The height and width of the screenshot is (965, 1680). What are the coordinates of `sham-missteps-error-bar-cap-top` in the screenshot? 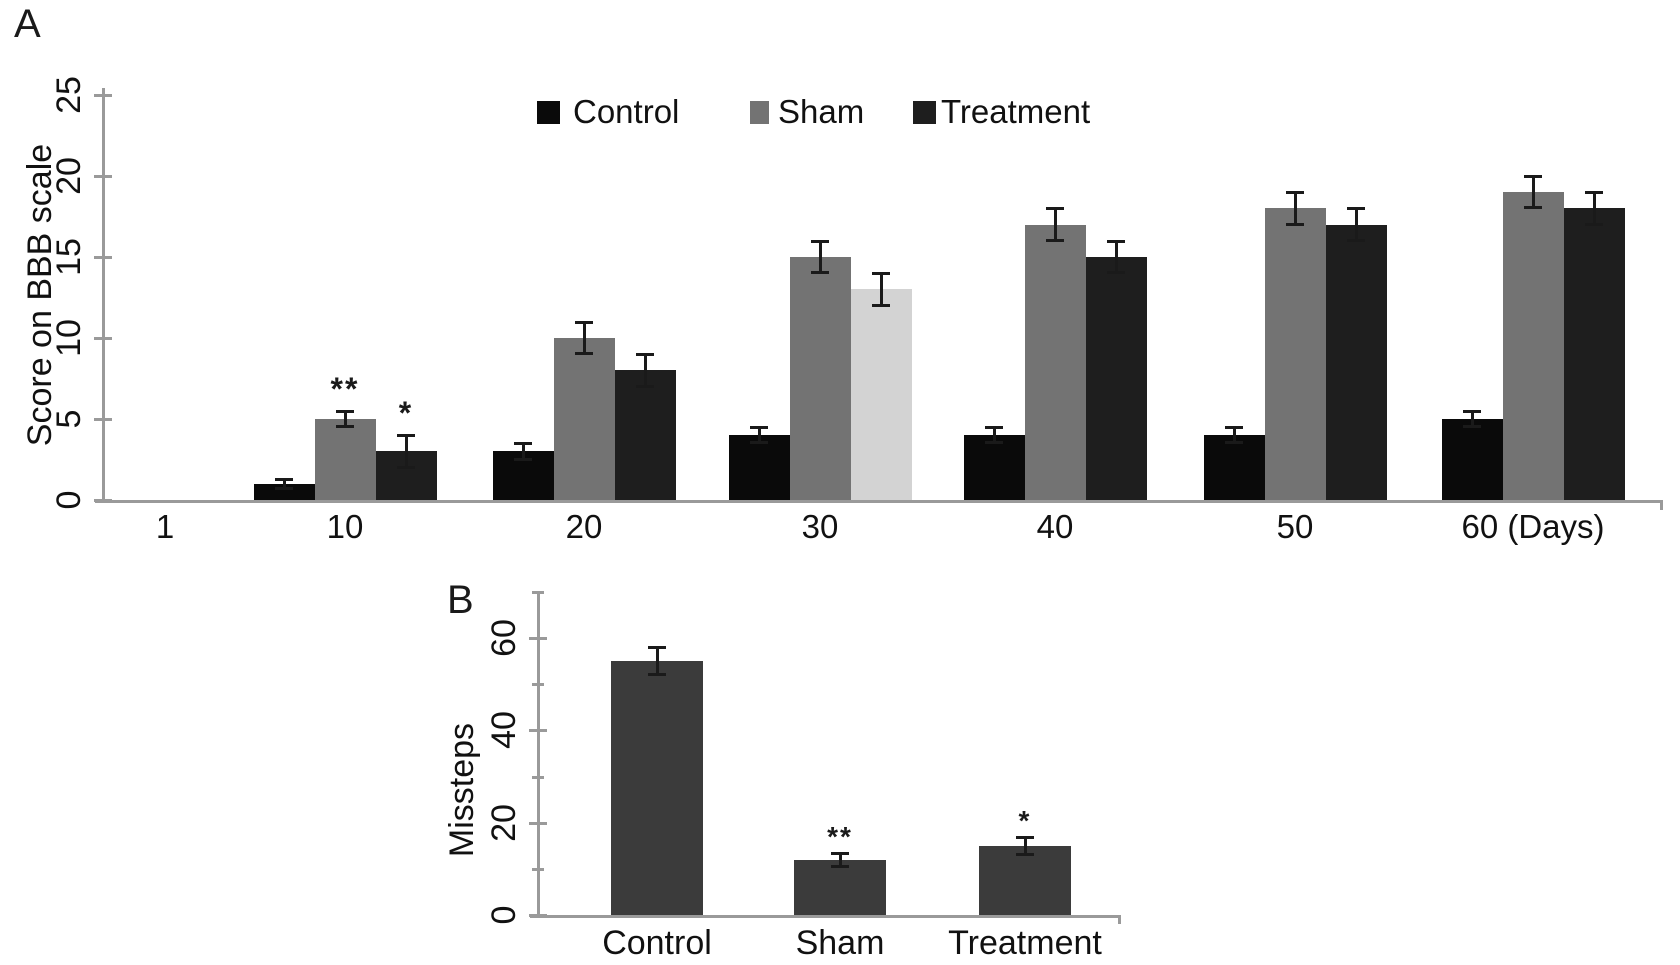 It's located at (840, 853).